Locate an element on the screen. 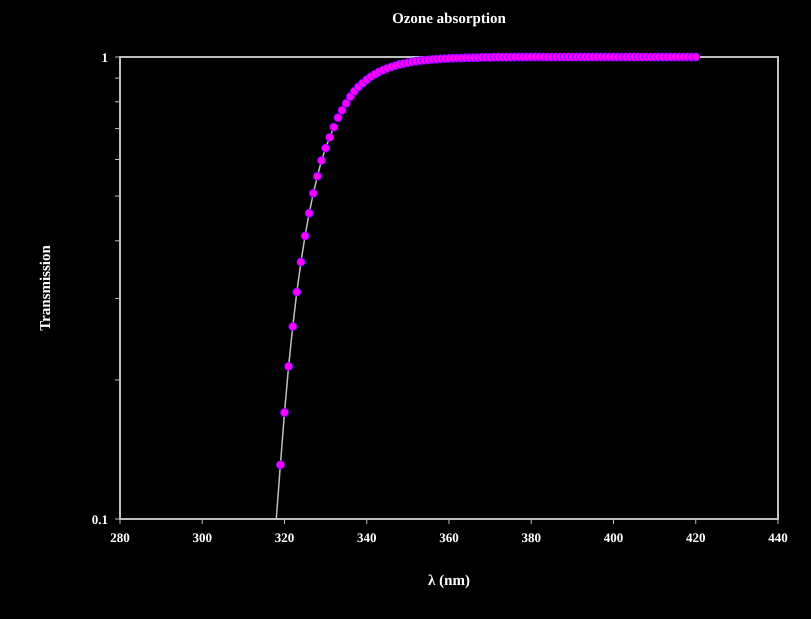 The height and width of the screenshot is (619, 811). x-tick-label: 400 is located at coordinates (614, 537).